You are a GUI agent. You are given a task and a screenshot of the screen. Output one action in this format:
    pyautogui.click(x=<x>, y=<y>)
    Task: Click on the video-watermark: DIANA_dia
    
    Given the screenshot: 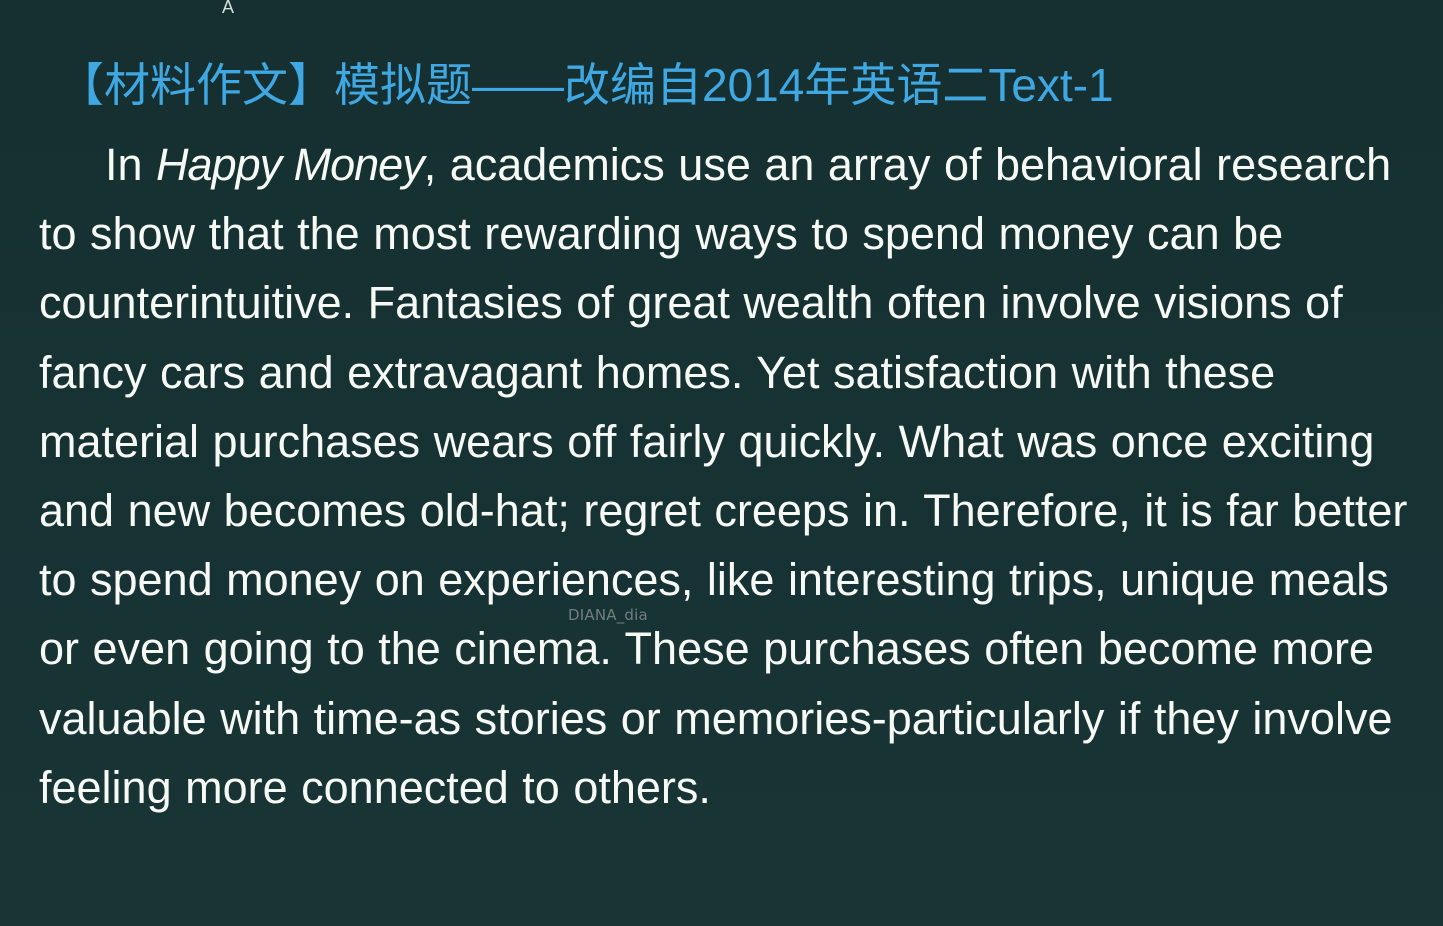 What is the action you would take?
    pyautogui.click(x=608, y=615)
    